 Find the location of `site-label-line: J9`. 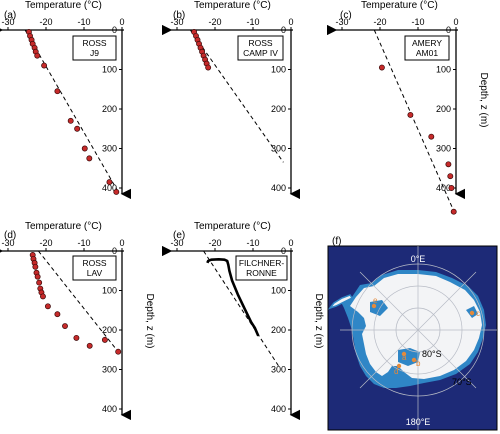

site-label-line: J9 is located at coordinates (94, 53).